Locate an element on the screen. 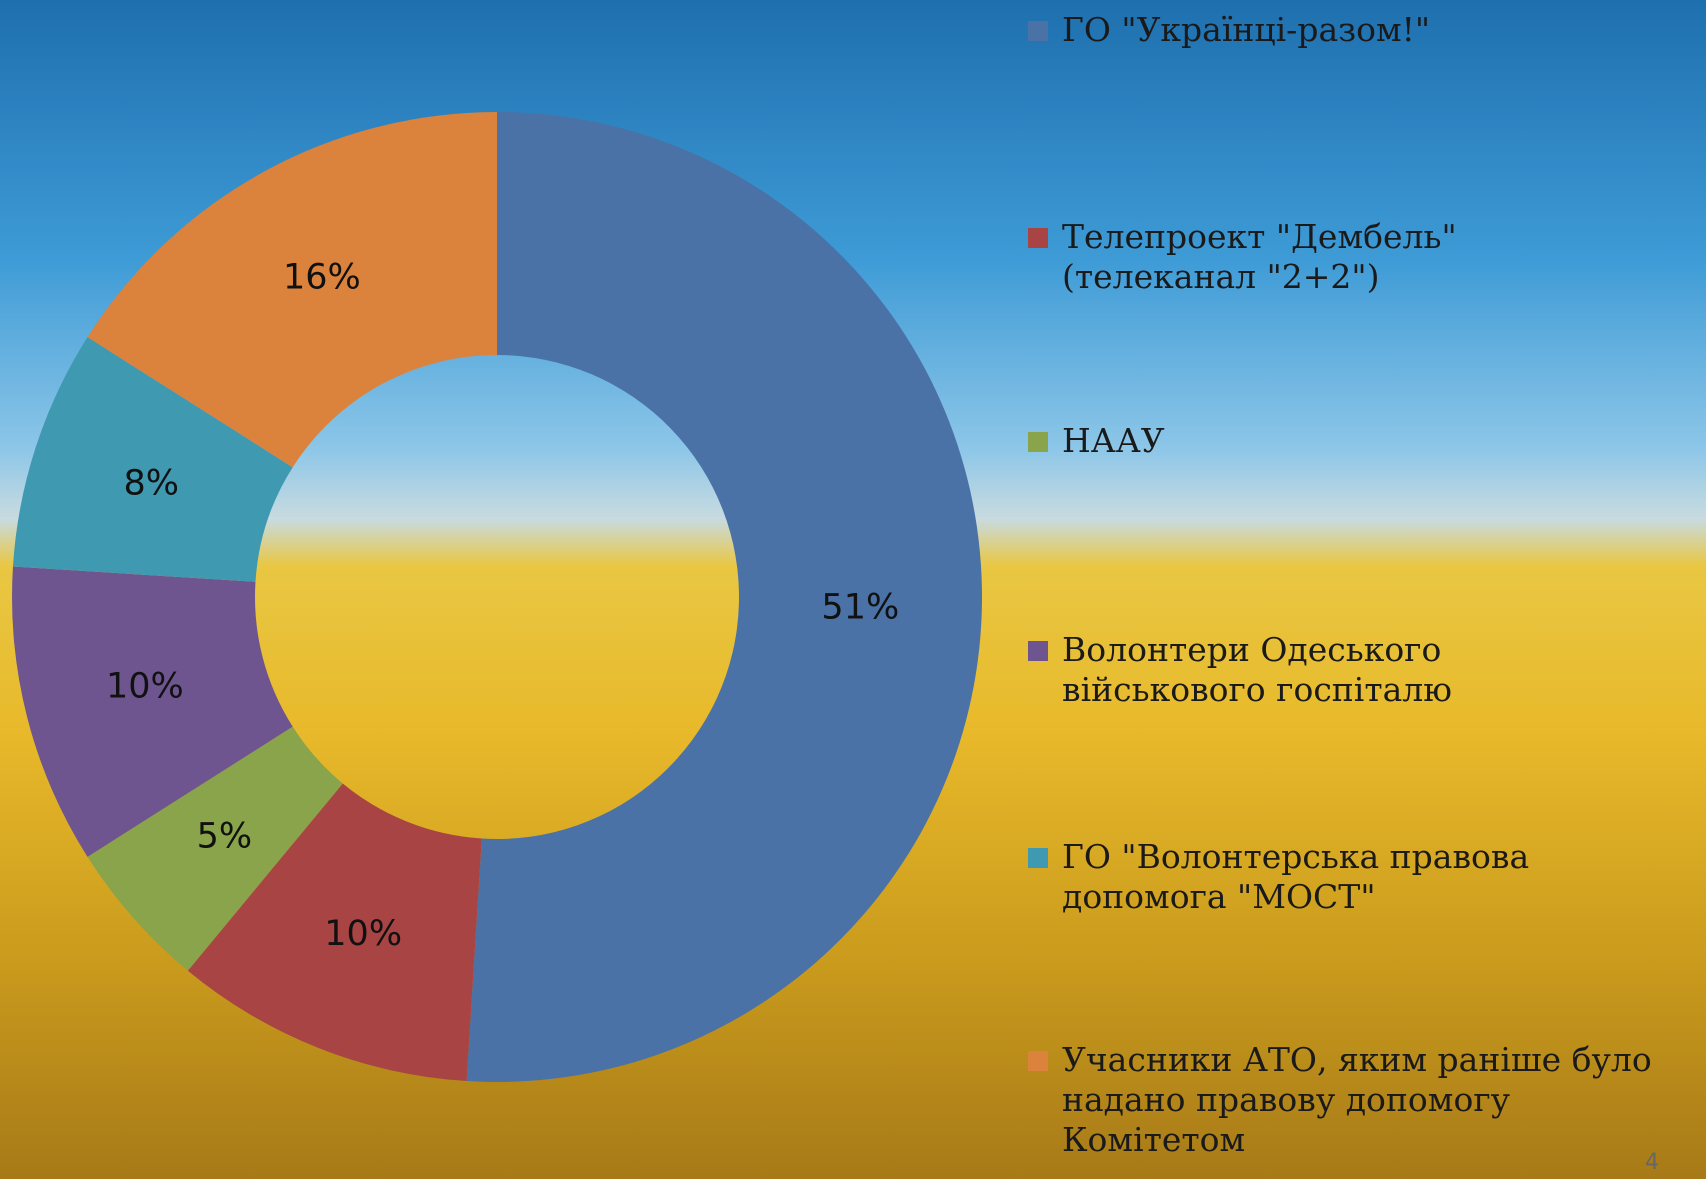  data-label: 5% is located at coordinates (225, 836).